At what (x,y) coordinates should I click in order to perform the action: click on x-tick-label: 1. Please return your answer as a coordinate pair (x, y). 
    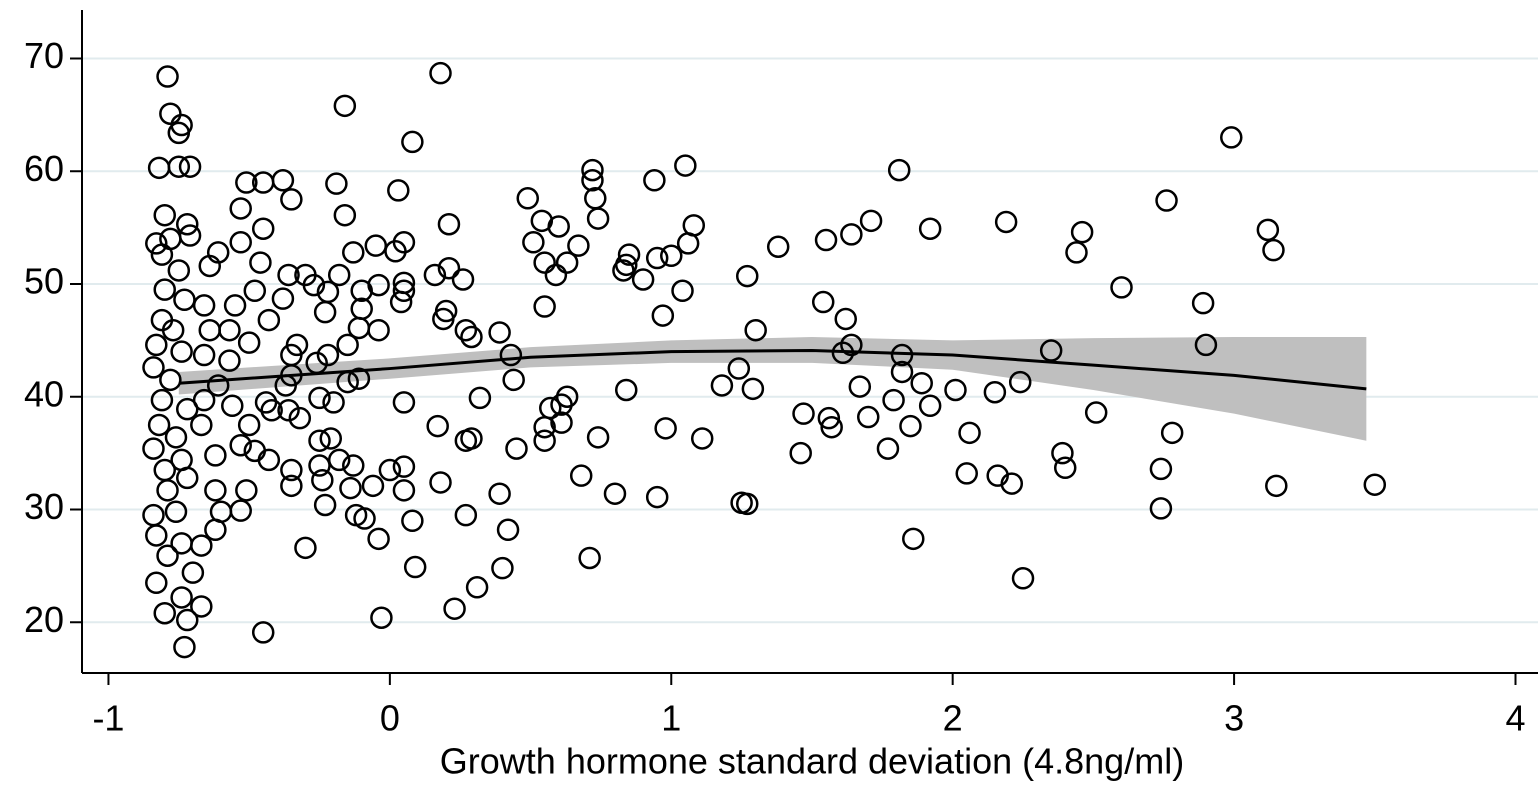
    Looking at the image, I should click on (671, 718).